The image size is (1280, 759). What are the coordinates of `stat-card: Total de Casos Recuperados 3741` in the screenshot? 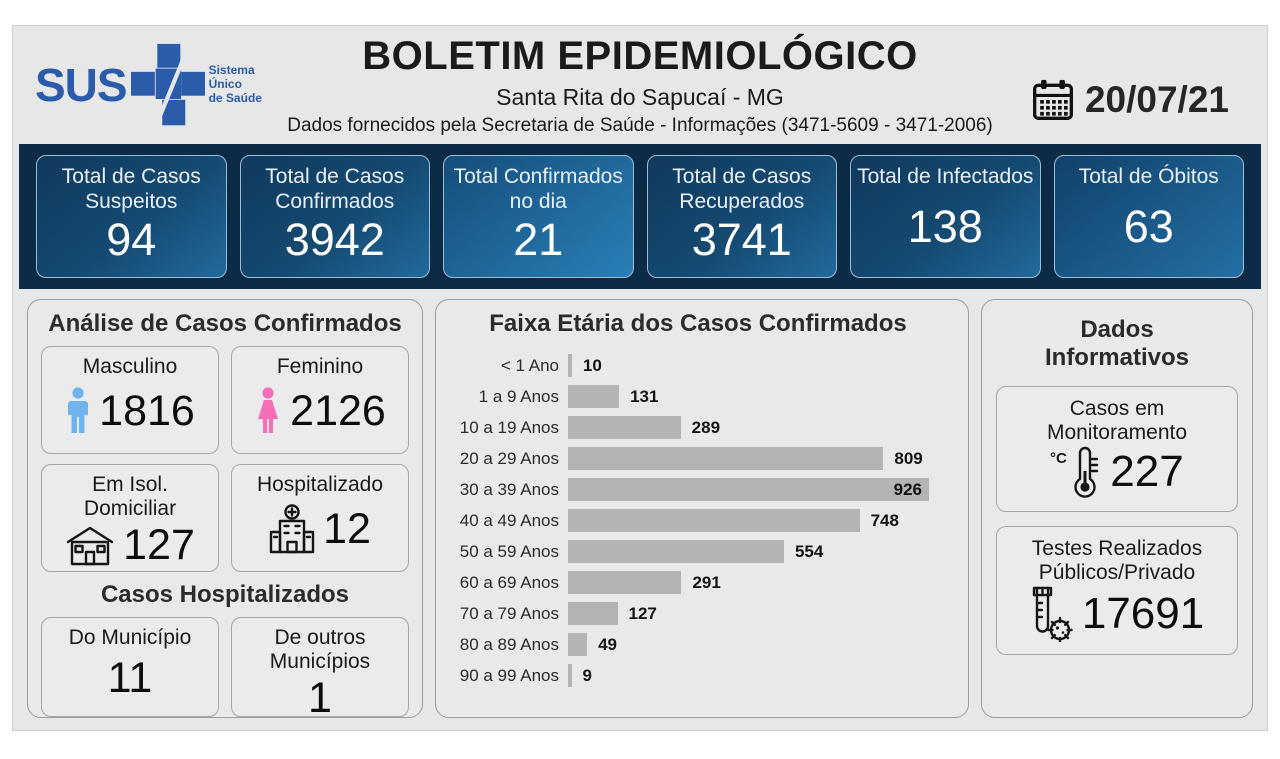 It's located at (741, 216).